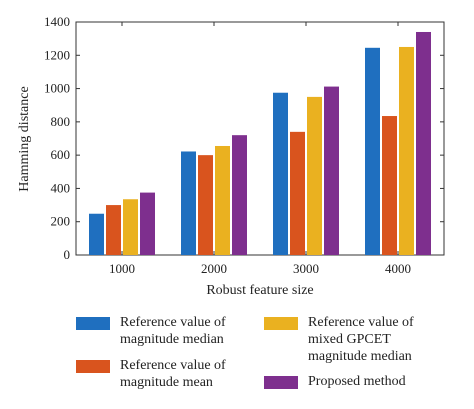 Image resolution: width=474 pixels, height=409 pixels. What do you see at coordinates (214, 268) in the screenshot?
I see `x-tick-label: 2000` at bounding box center [214, 268].